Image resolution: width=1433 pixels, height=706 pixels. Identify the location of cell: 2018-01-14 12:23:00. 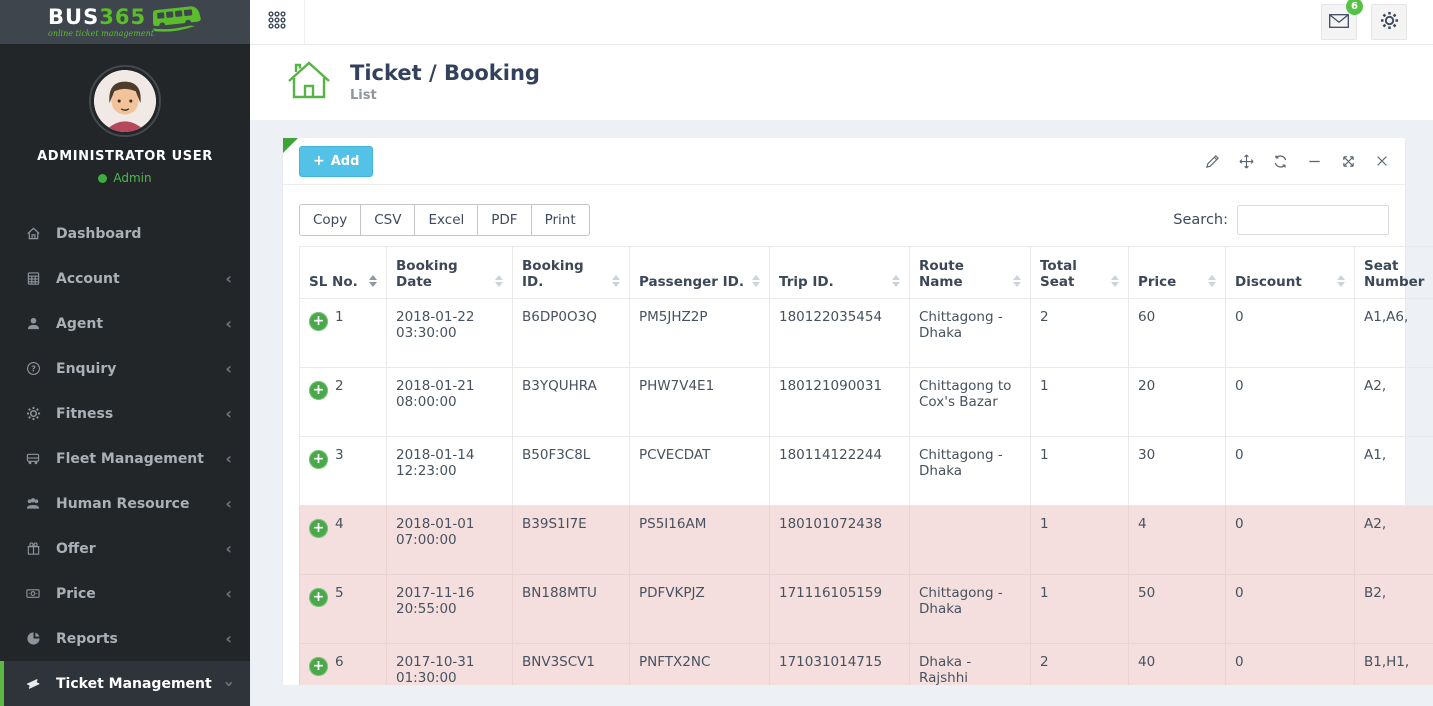
(450, 471).